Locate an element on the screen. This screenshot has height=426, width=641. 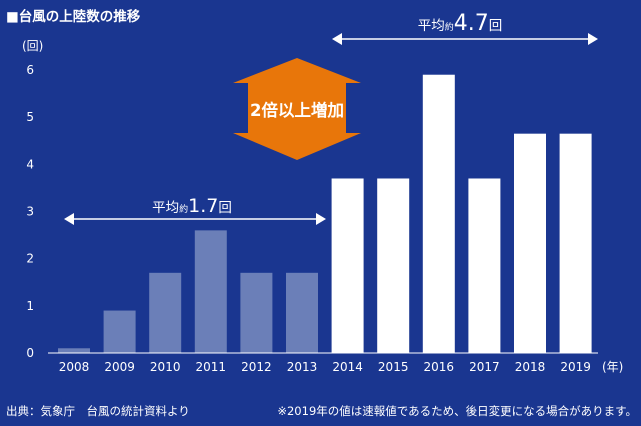
y-tick-label: 2 is located at coordinates (30, 259).